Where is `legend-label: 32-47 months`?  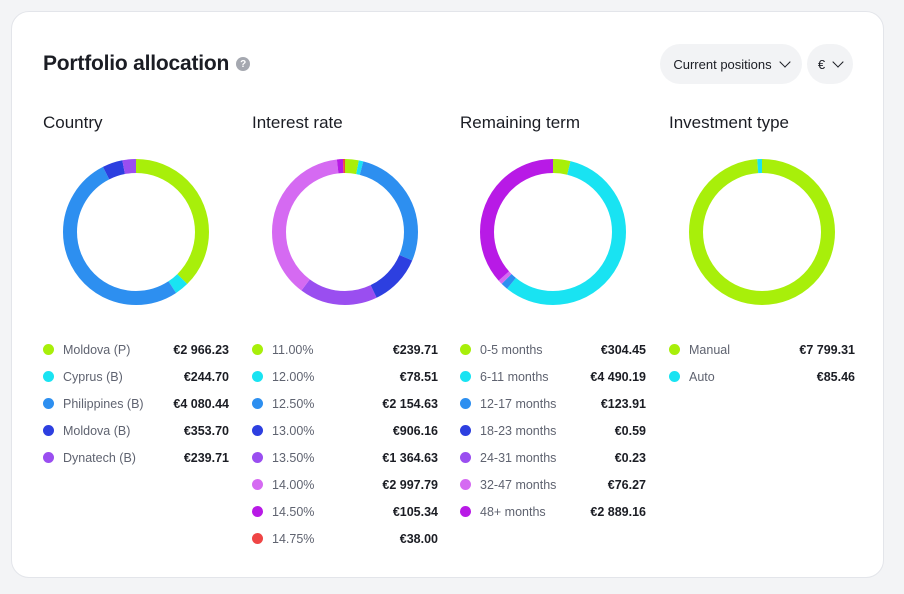
legend-label: 32-47 months is located at coordinates (518, 484).